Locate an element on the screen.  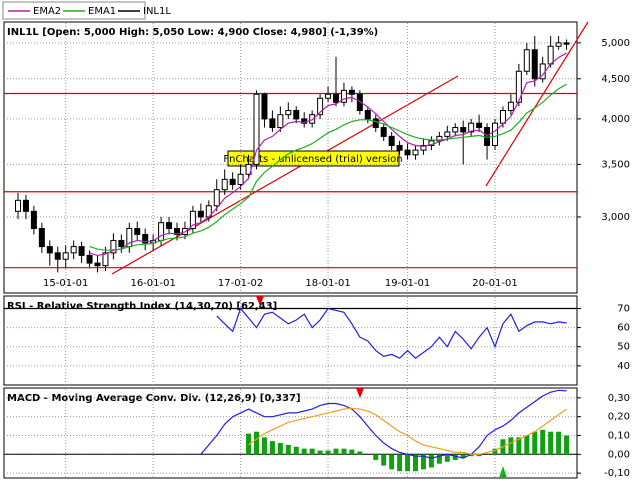
watermark: FnCharts - unlicensed (trial) version is located at coordinates (312, 159).